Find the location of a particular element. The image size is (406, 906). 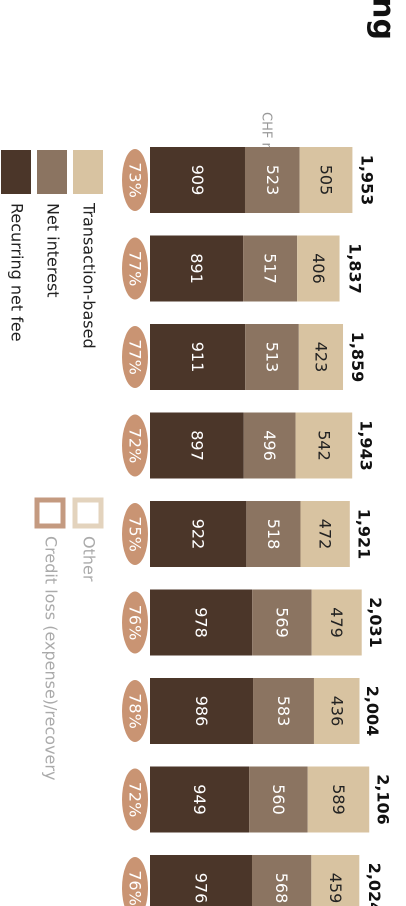

total-label: 1,837 is located at coordinates (354, 268).